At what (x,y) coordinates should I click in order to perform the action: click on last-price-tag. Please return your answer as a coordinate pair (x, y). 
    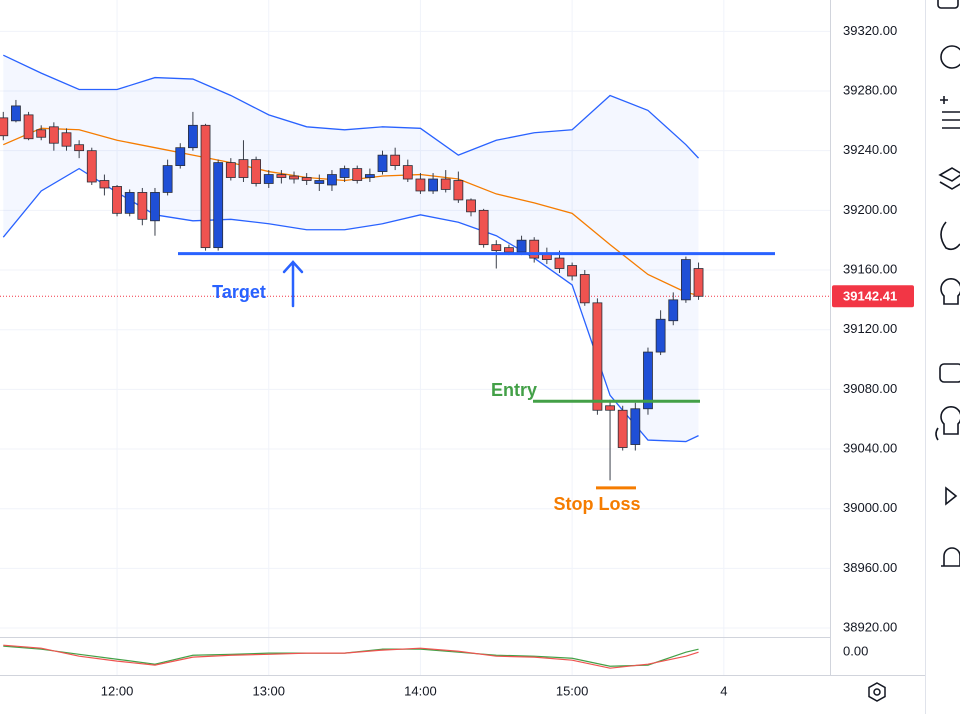
    Looking at the image, I should click on (873, 296).